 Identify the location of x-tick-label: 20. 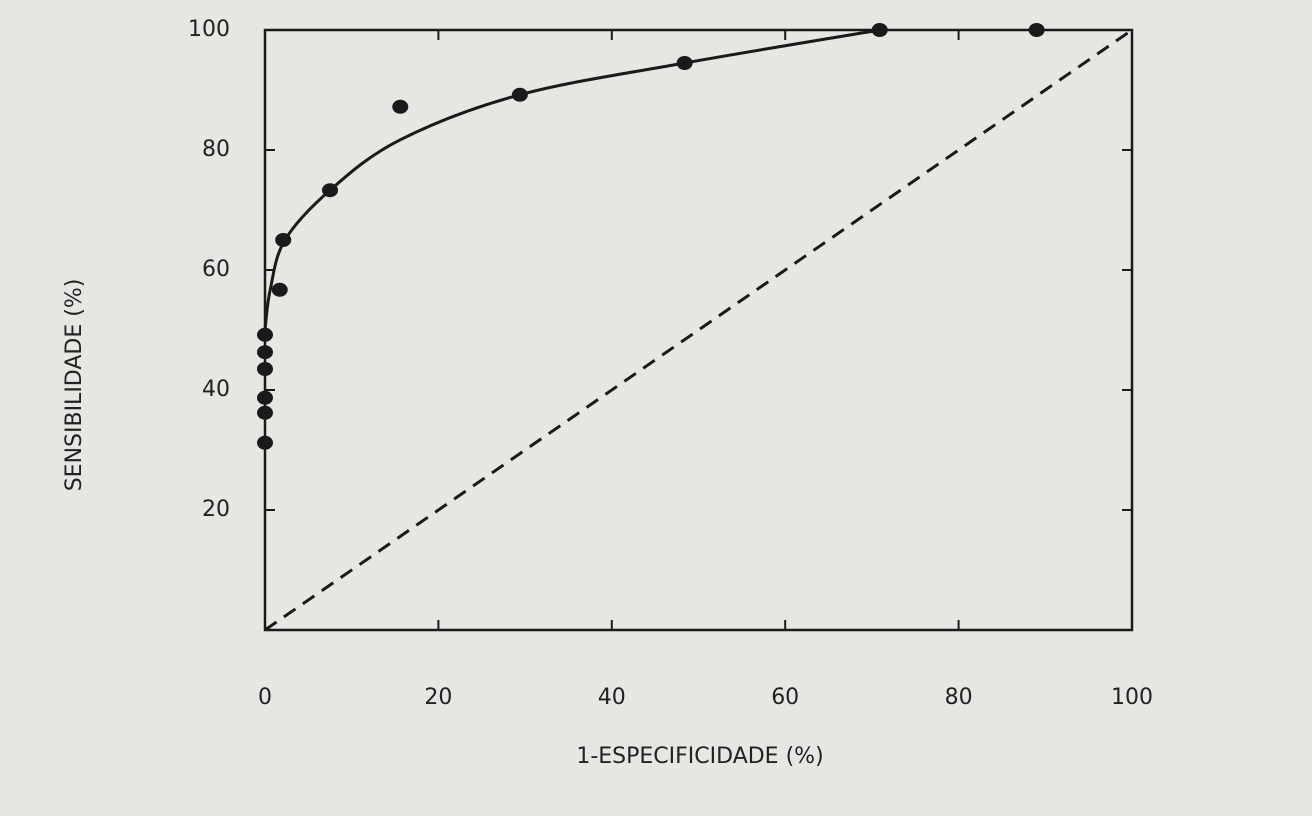
(438, 697).